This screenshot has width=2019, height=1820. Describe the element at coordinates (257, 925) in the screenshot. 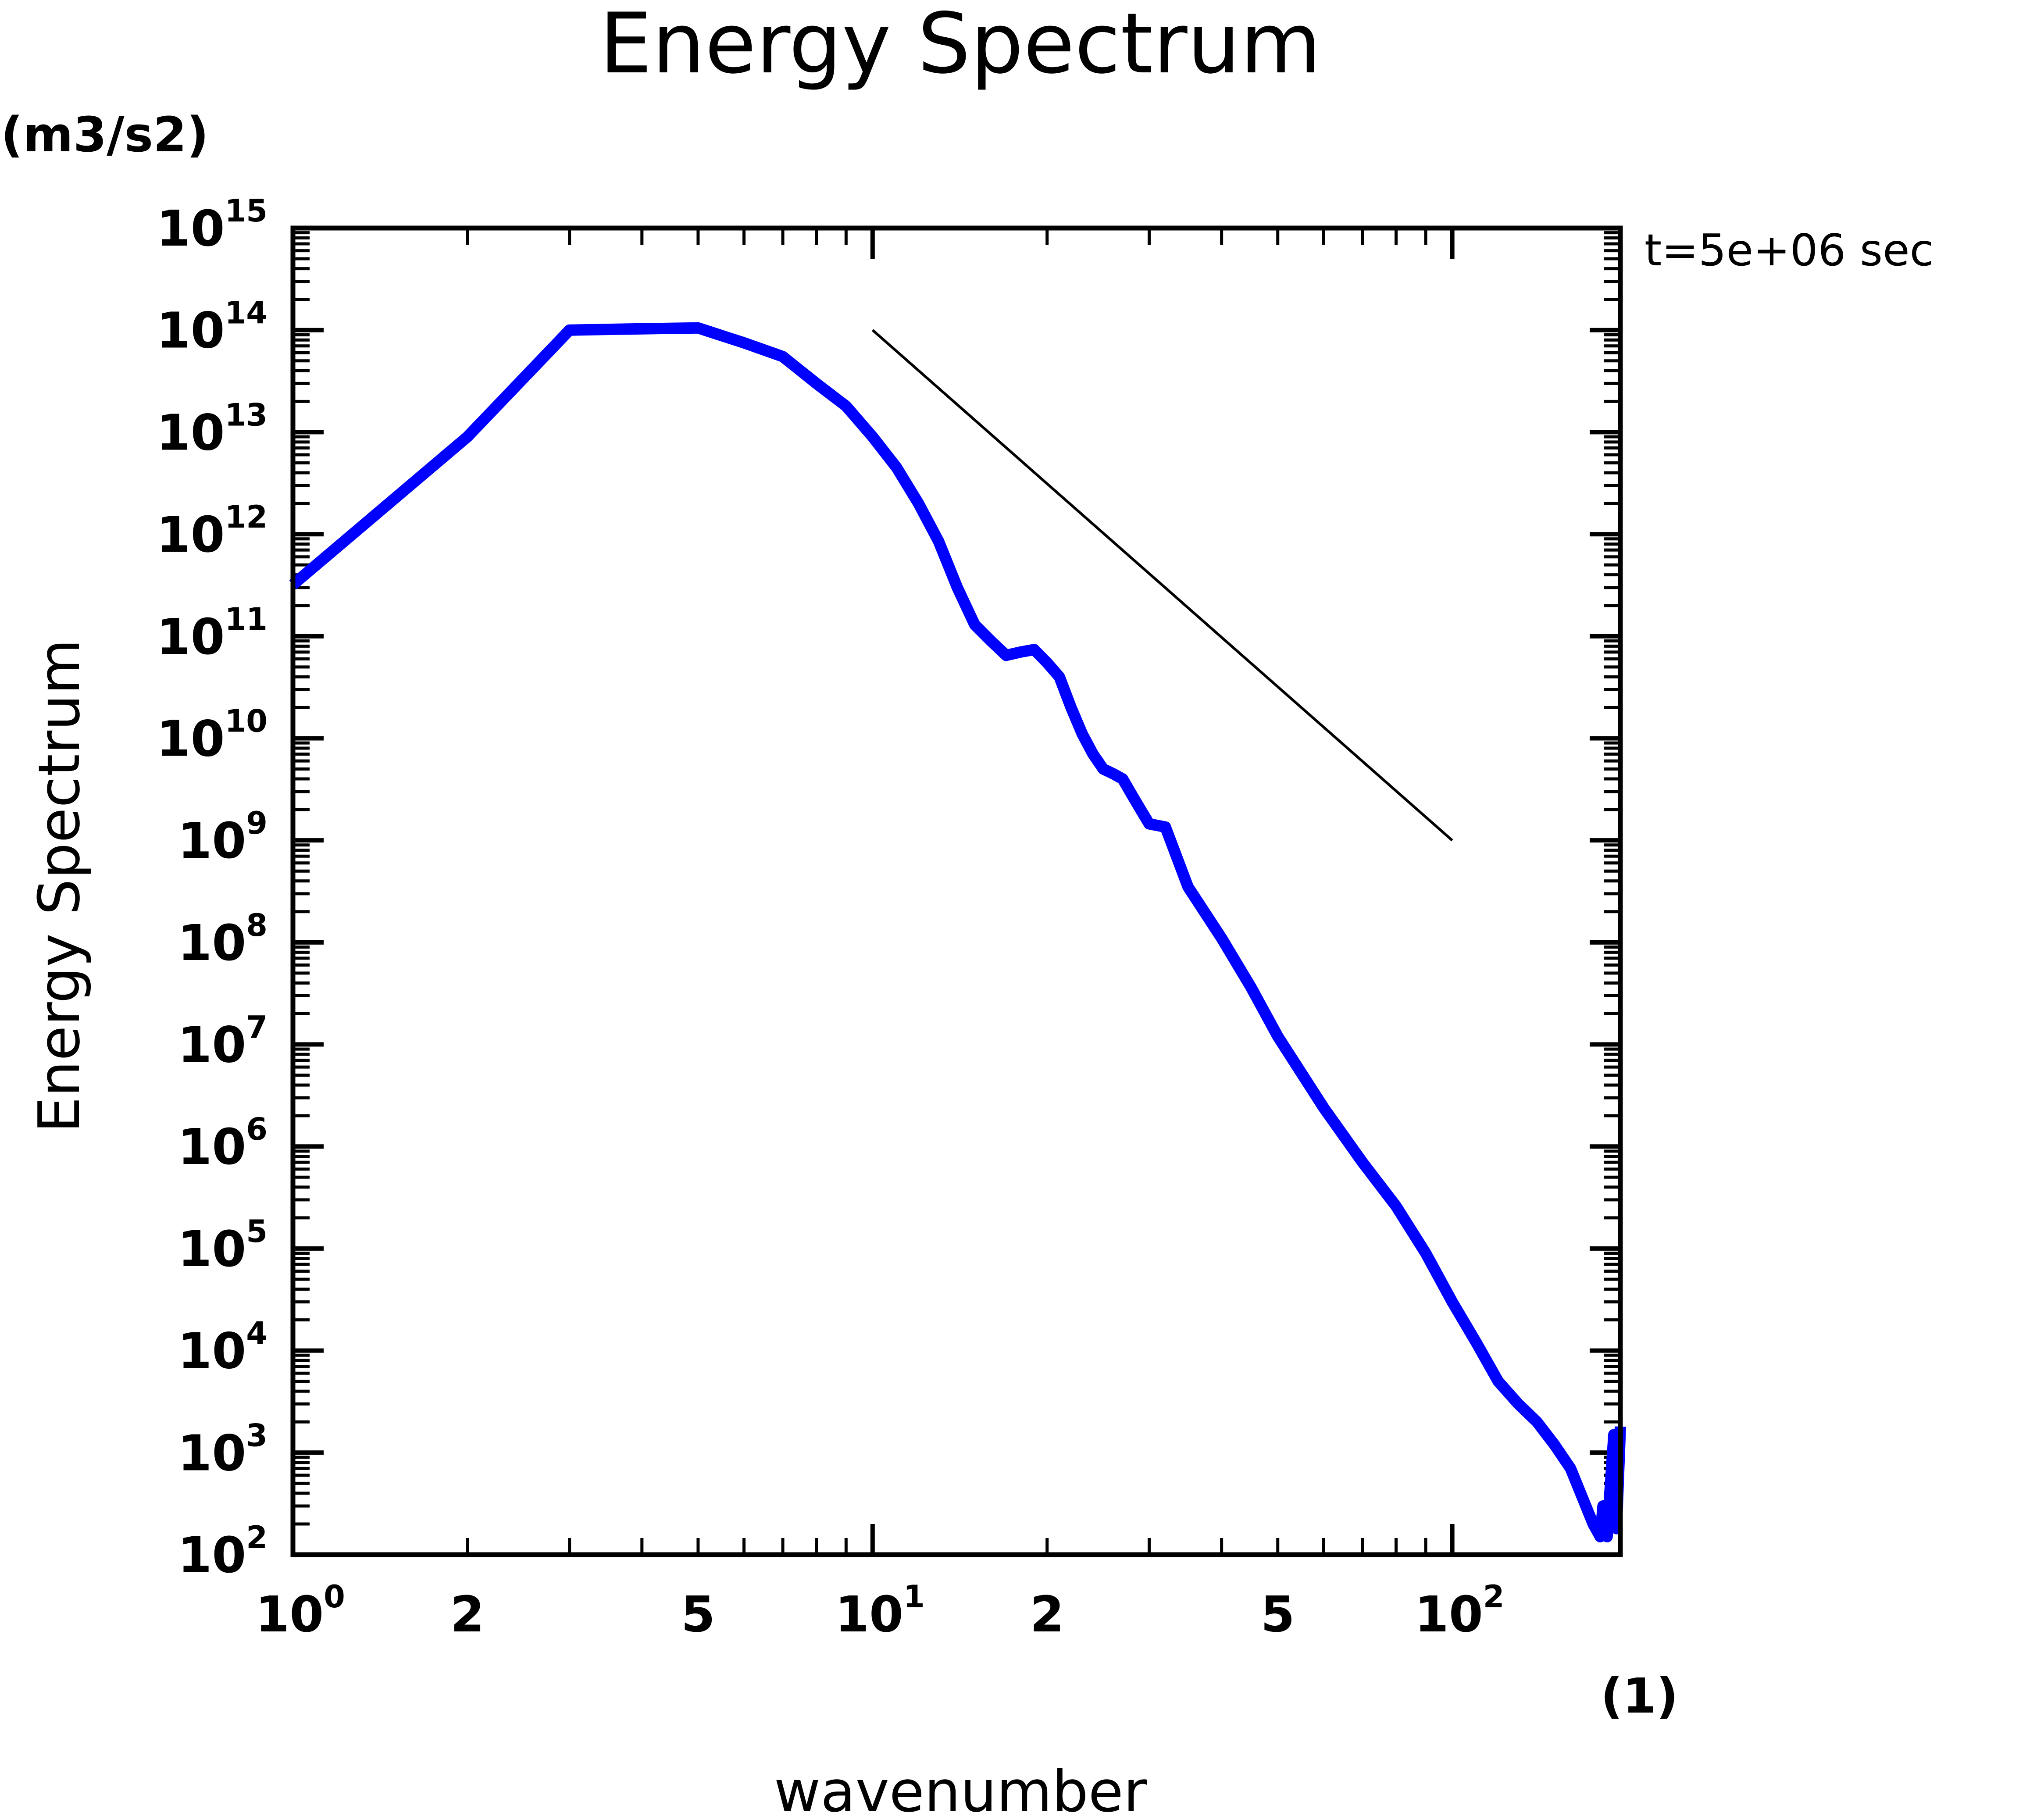

I see `y-tick-exponent: 8` at that location.